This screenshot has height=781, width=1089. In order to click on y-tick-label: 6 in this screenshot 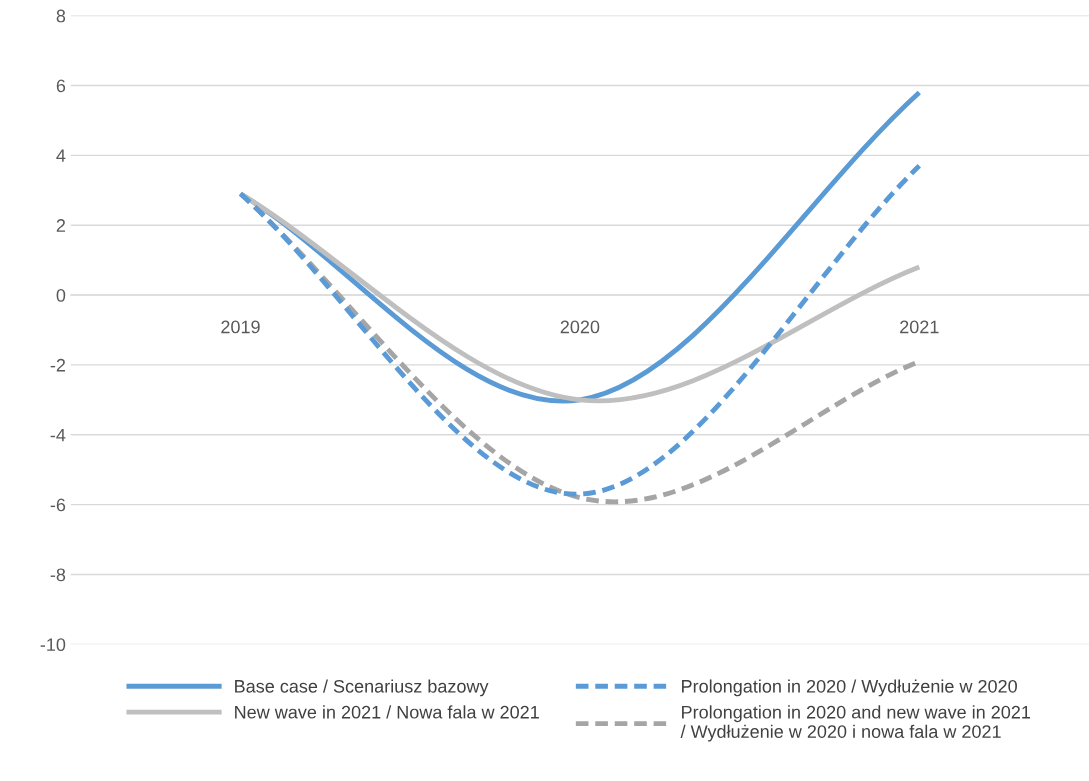, I will do `click(61, 86)`.